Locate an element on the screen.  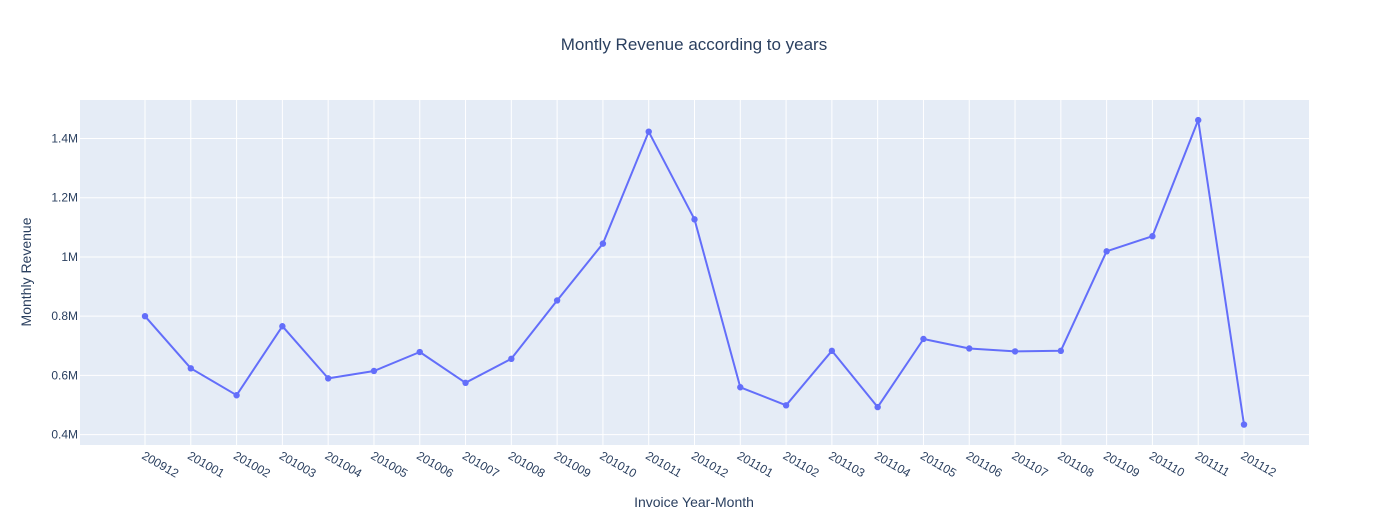
y-tick-label: 1.4M is located at coordinates (64, 138).